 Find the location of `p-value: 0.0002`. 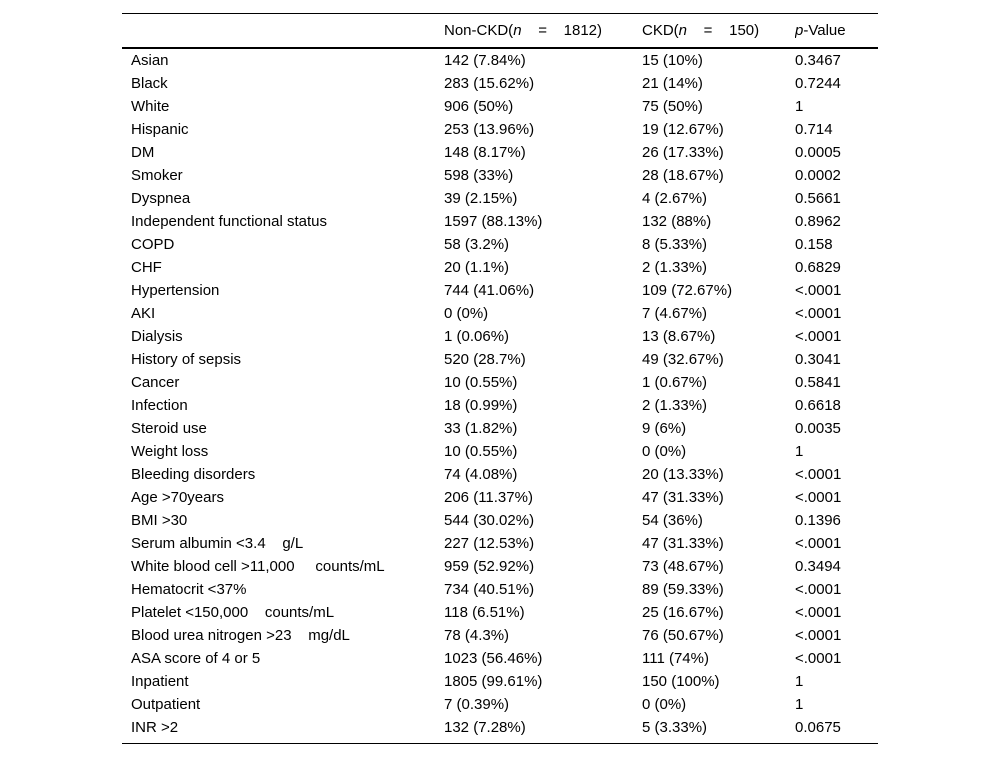

p-value: 0.0002 is located at coordinates (818, 175).